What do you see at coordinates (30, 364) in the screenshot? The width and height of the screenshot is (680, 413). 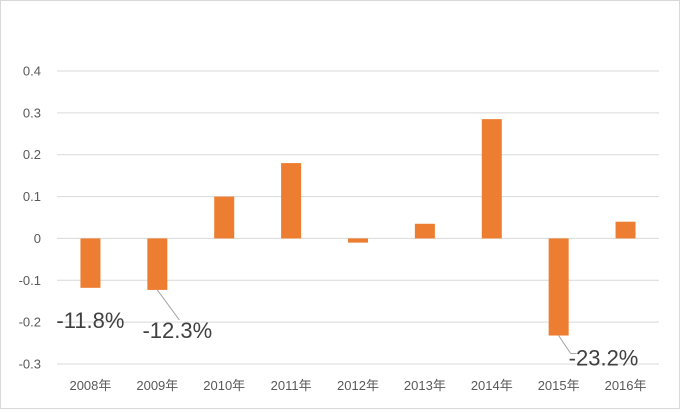 I see `y-tick-label: -0.3` at bounding box center [30, 364].